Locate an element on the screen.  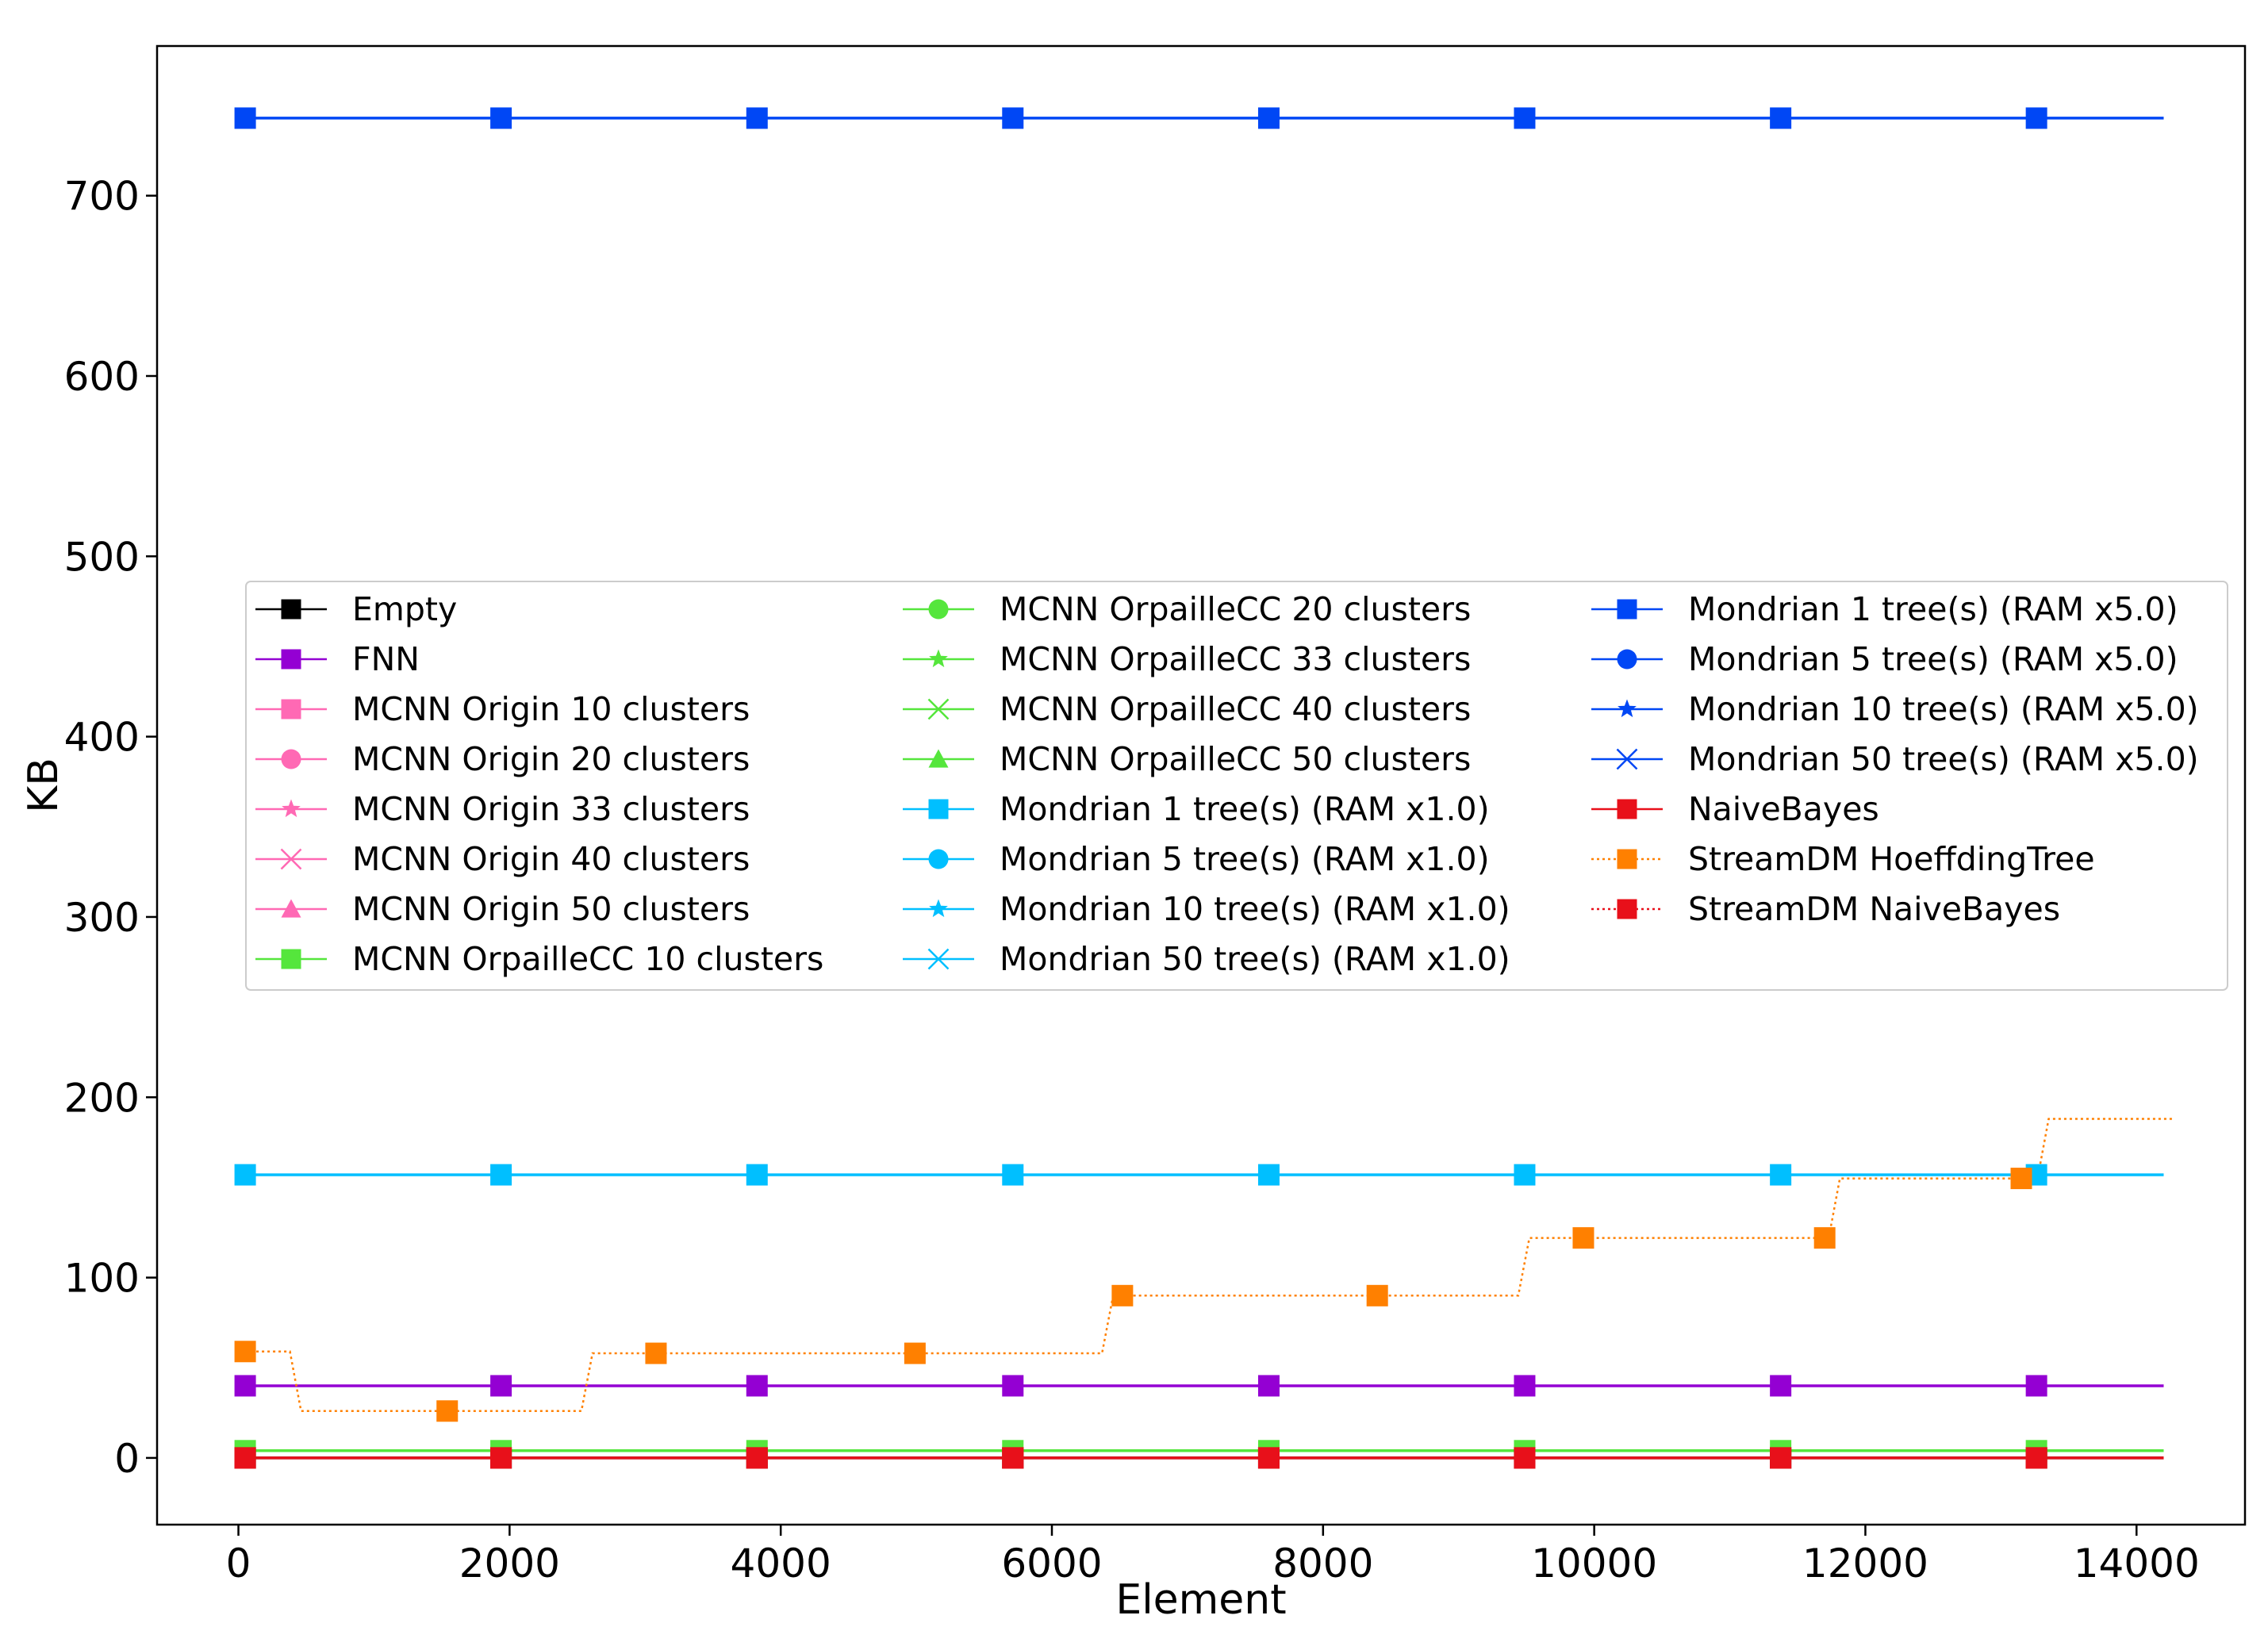
legend-marker-mcnn-origin-40-clusters is located at coordinates (291, 859).